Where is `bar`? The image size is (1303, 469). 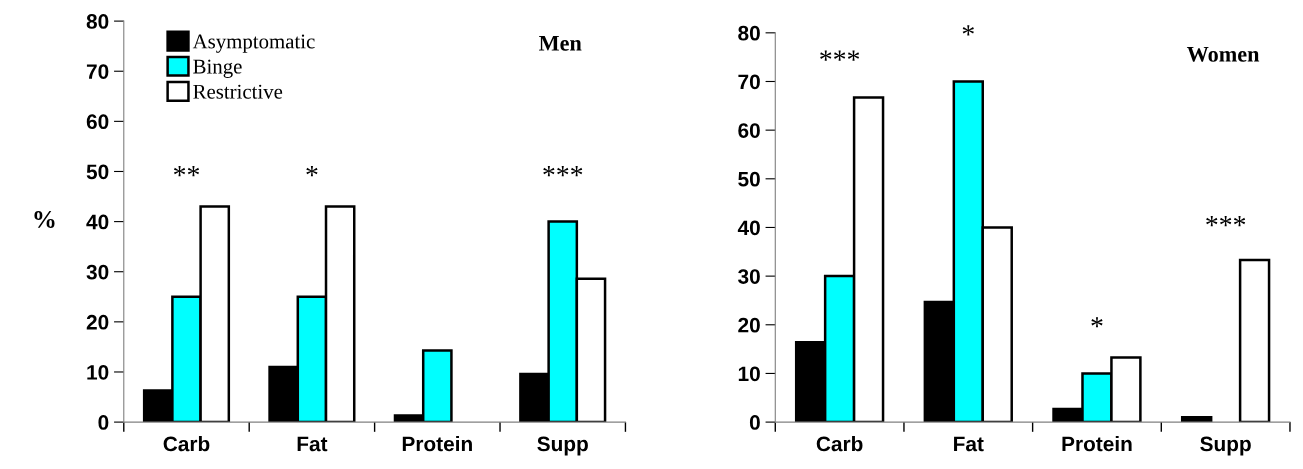 bar is located at coordinates (1254, 340).